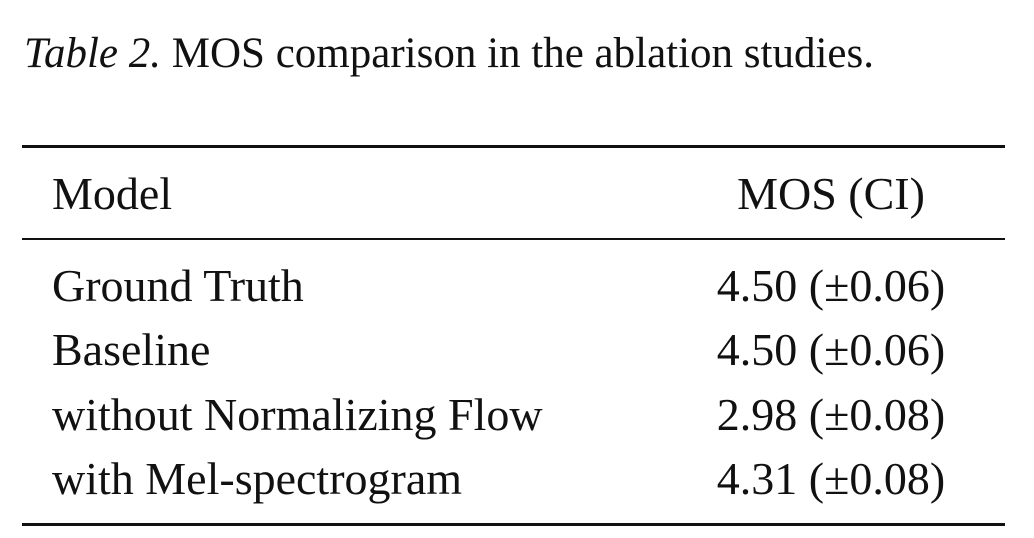  What do you see at coordinates (513, 524) in the screenshot?
I see `bottom-rule` at bounding box center [513, 524].